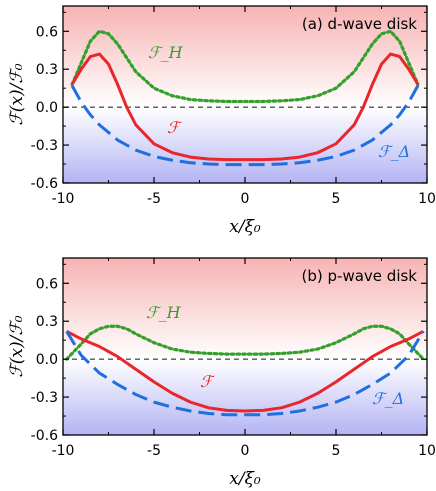 This screenshot has height=491, width=436. Describe the element at coordinates (360, 276) in the screenshot. I see `panel-label: (b) p-wave disk` at that location.